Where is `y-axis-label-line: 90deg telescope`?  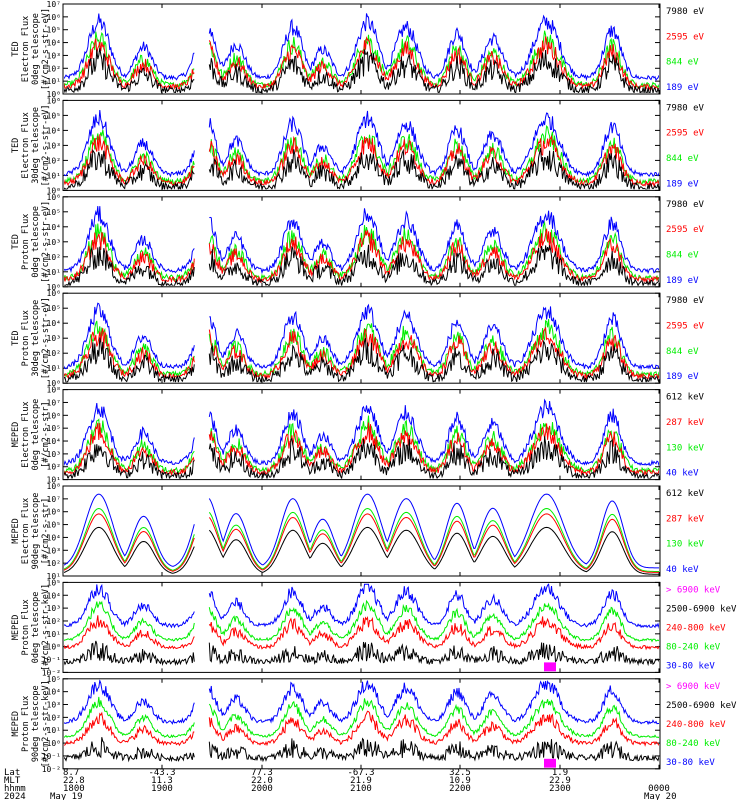
y-axis-label-line: 90deg telescope is located at coordinates (36, 531).